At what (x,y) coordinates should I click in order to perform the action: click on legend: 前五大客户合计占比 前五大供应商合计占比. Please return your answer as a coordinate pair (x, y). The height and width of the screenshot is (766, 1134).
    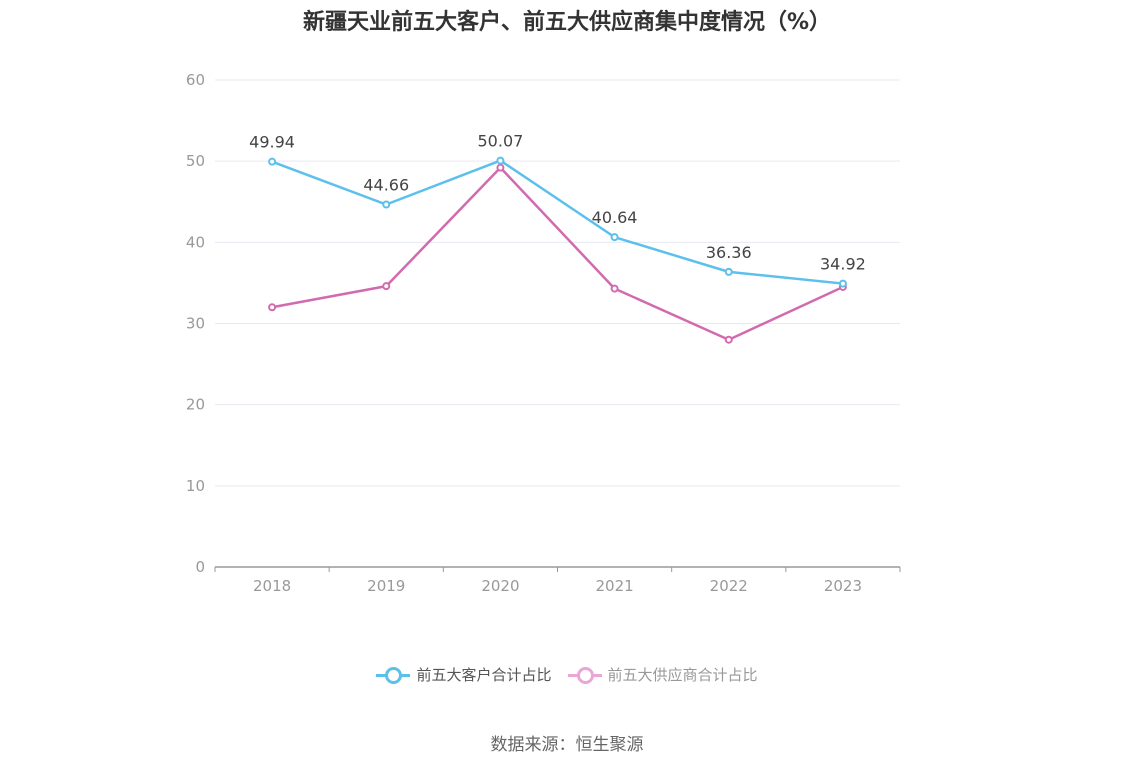
    Looking at the image, I should click on (567, 674).